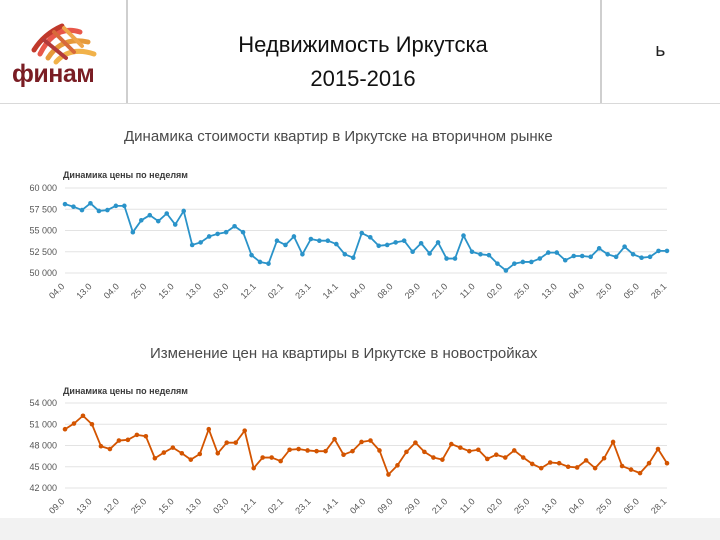 The height and width of the screenshot is (540, 720). What do you see at coordinates (302, 505) in the screenshot?
I see `x-tick-label: 23.1` at bounding box center [302, 505].